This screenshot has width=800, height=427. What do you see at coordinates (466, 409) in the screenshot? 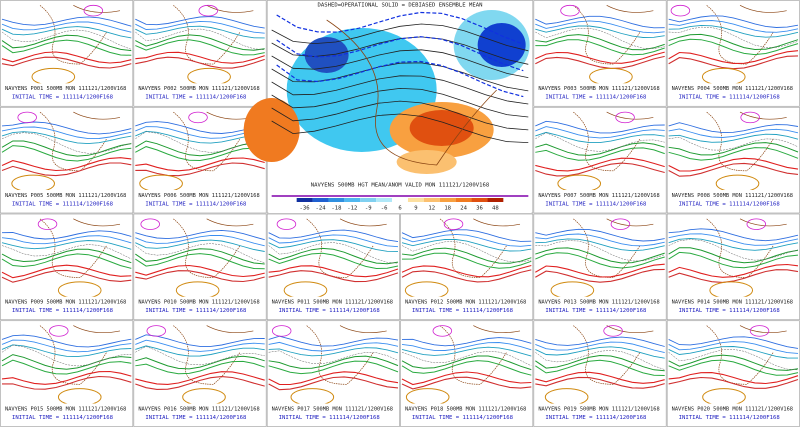
I see `panel-label: NAVYENS P018 500MB MON 111121/1200V168` at bounding box center [466, 409].